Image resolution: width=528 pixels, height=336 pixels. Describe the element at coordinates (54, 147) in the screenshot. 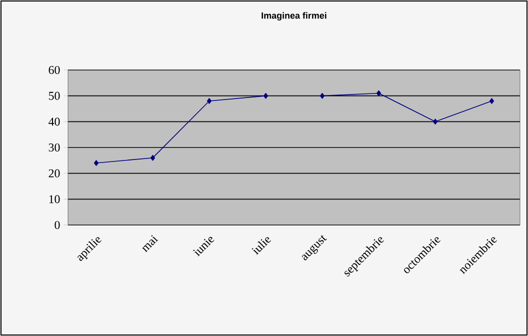

I see `y-tick-label: 30` at that location.